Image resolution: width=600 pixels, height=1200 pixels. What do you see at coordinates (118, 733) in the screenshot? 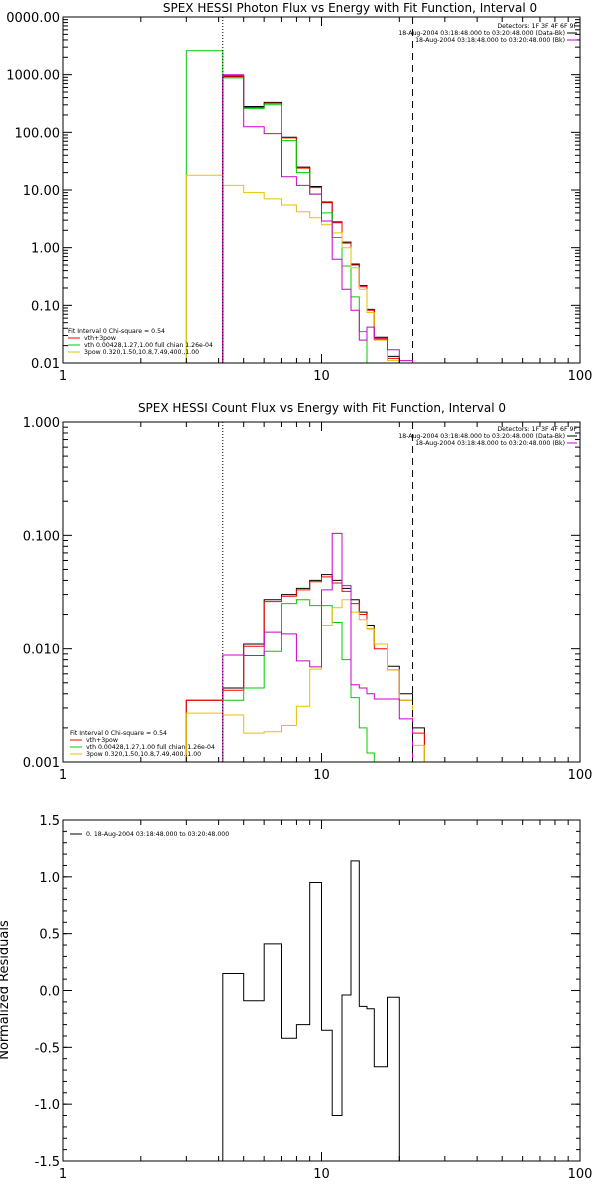
I see `count-flux-fit-chisq: Fit Interval 0 Chi-square = 0.54` at bounding box center [118, 733].